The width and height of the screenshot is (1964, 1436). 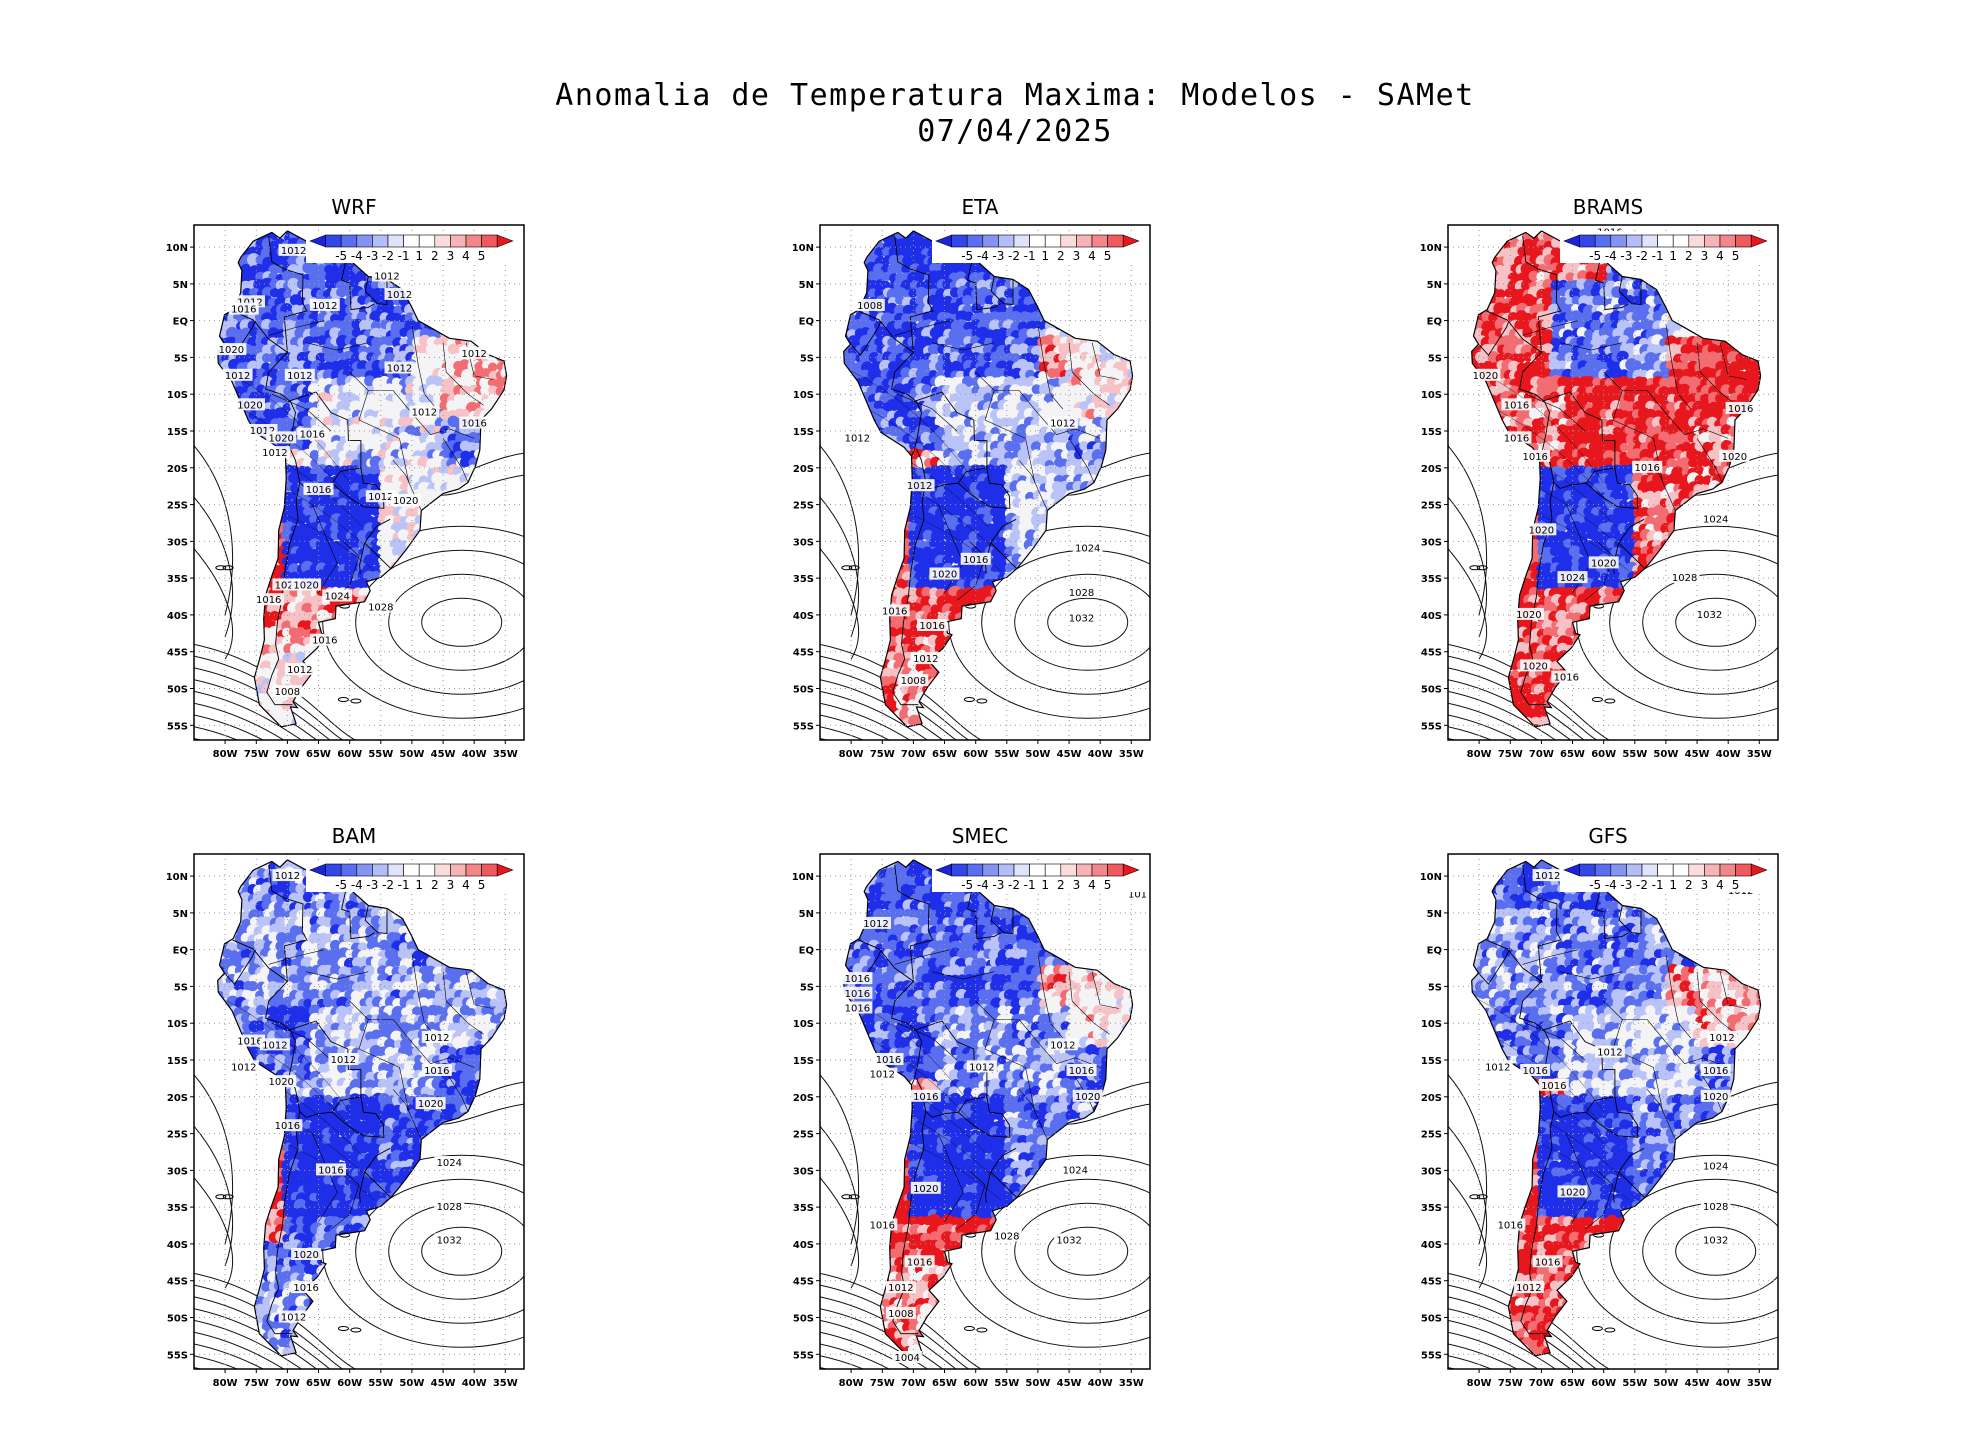 What do you see at coordinates (180, 285) in the screenshot?
I see `lat-tick-label: 5N` at bounding box center [180, 285].